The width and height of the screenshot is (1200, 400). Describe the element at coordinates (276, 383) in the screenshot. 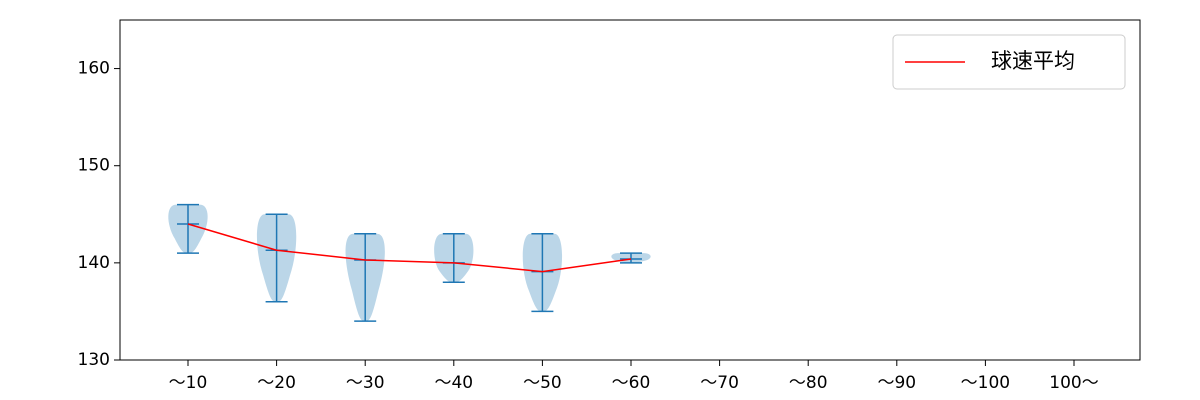

I see `x-tick-label: ～20` at that location.